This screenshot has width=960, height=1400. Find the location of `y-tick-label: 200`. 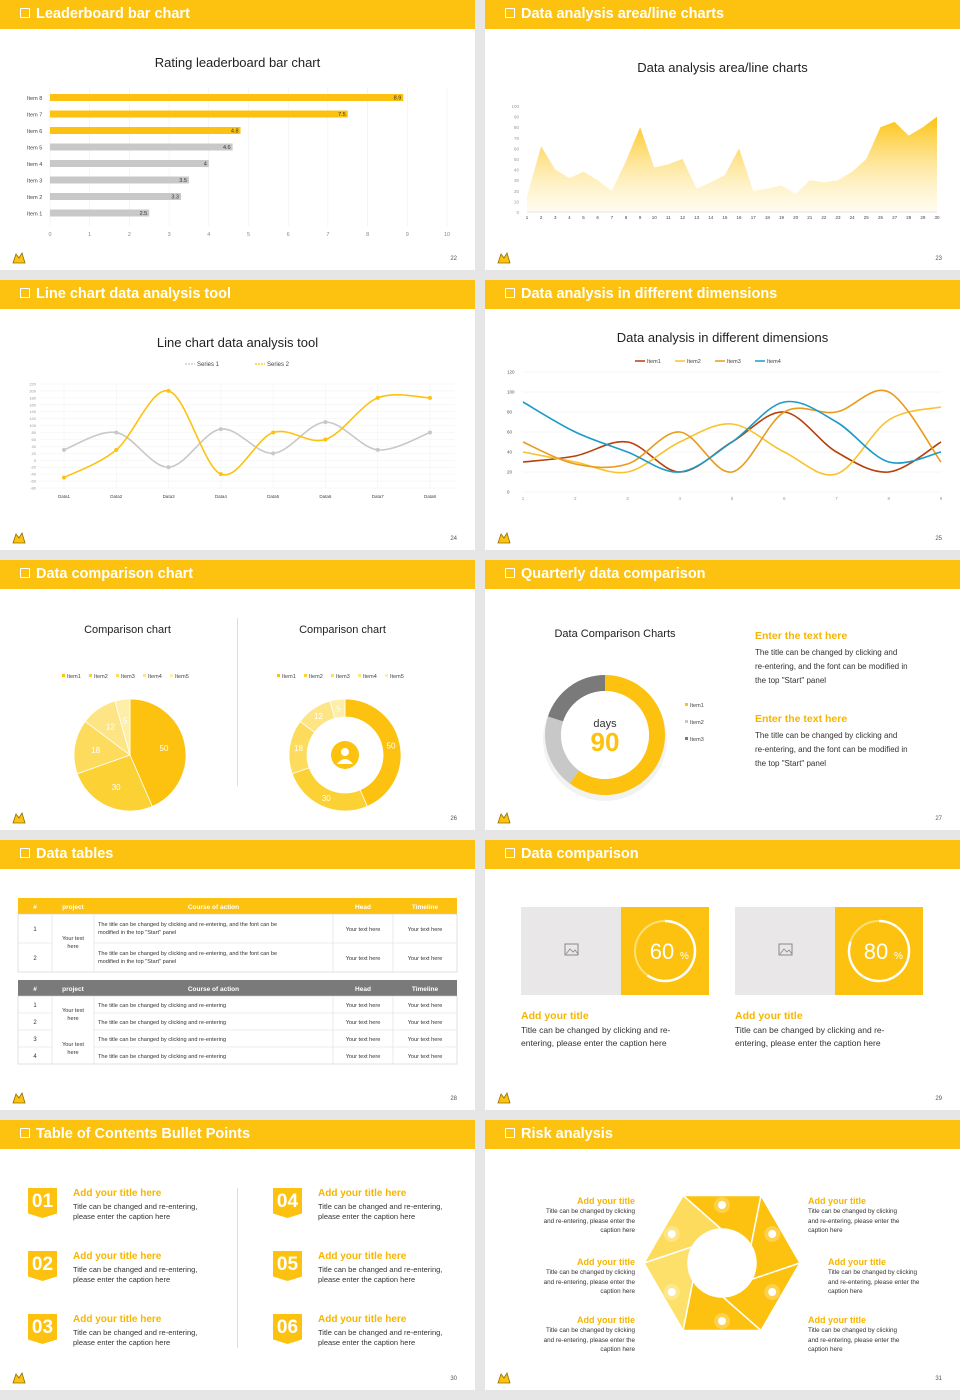

y-tick-label: 200 is located at coordinates (32, 390).